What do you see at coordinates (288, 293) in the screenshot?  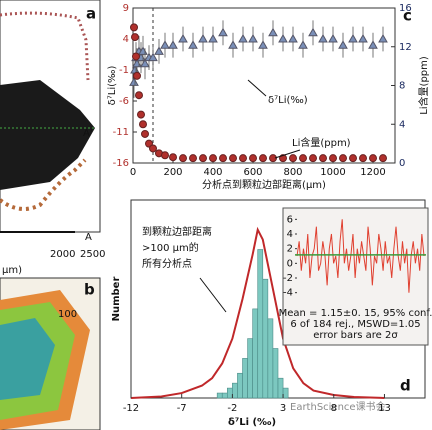 I see `y-tick-label: -4` at bounding box center [288, 293].